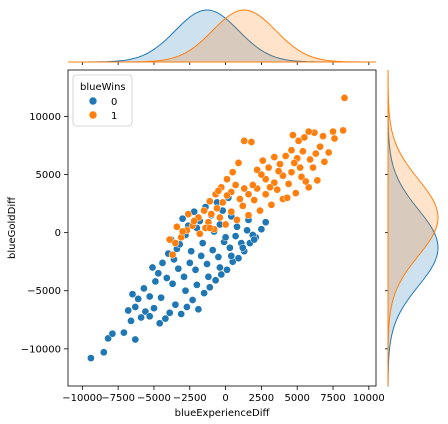  I want to click on legend-label-0: 0, so click(114, 102).